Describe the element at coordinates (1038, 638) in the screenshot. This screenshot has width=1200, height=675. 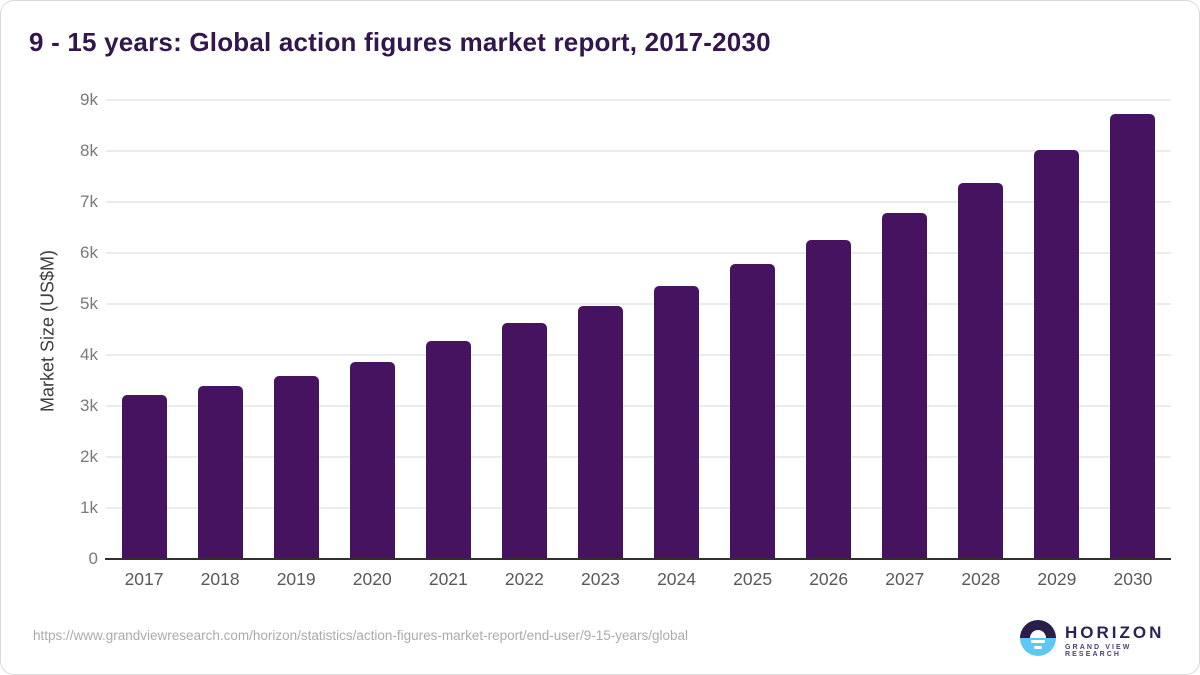
I see `horizon-logo-icon` at that location.